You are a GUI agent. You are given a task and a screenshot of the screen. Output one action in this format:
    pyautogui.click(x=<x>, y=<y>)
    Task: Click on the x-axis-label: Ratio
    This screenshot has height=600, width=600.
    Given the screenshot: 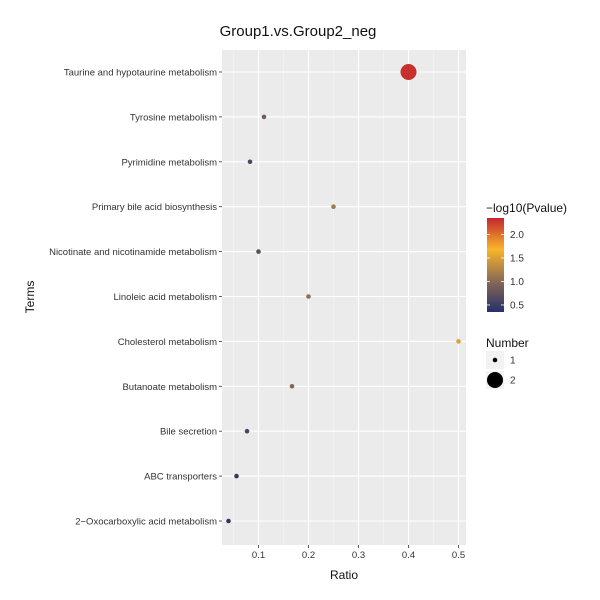 What is the action you would take?
    pyautogui.click(x=344, y=575)
    